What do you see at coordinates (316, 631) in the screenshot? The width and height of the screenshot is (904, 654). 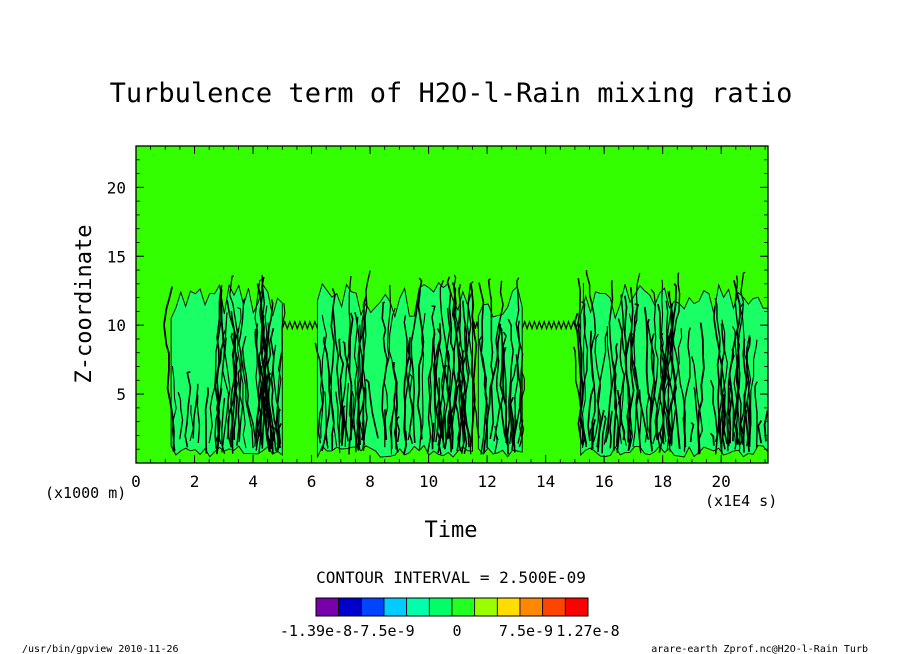 I see `colorbar-label: -1.39e-8` at bounding box center [316, 631].